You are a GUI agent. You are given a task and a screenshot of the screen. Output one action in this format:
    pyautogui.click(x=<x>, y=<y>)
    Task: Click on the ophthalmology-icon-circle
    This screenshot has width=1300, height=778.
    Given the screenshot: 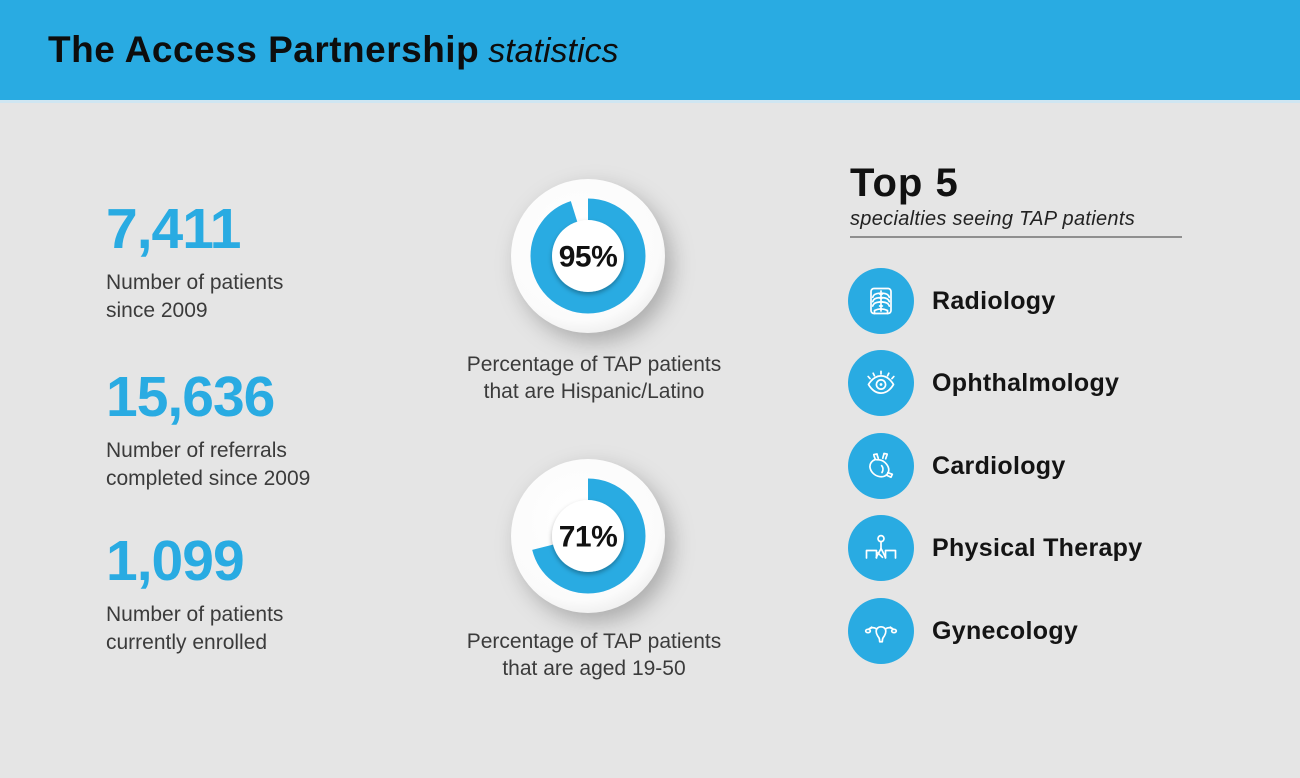 What is the action you would take?
    pyautogui.click(x=881, y=383)
    